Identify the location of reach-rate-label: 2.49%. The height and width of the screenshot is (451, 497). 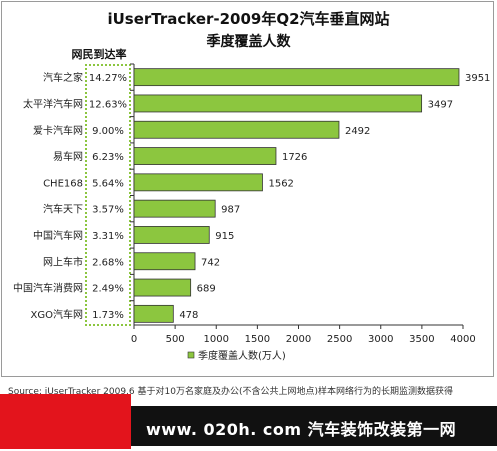
(108, 289).